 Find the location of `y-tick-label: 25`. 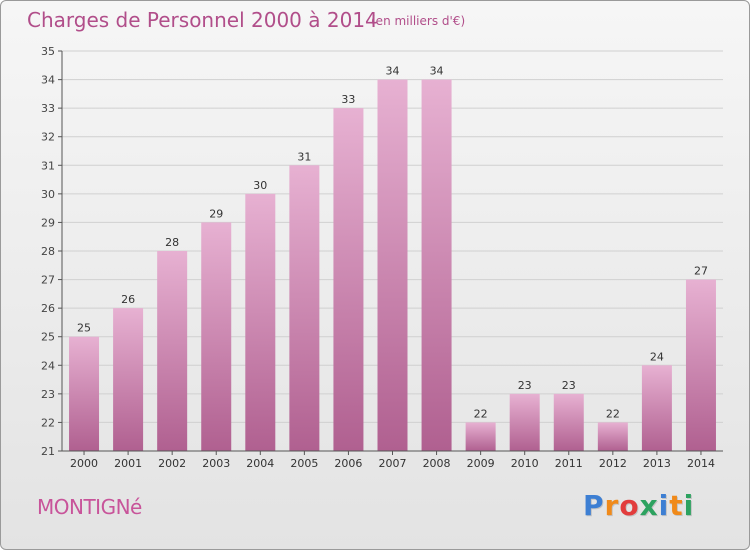

y-tick-label: 25 is located at coordinates (48, 337).